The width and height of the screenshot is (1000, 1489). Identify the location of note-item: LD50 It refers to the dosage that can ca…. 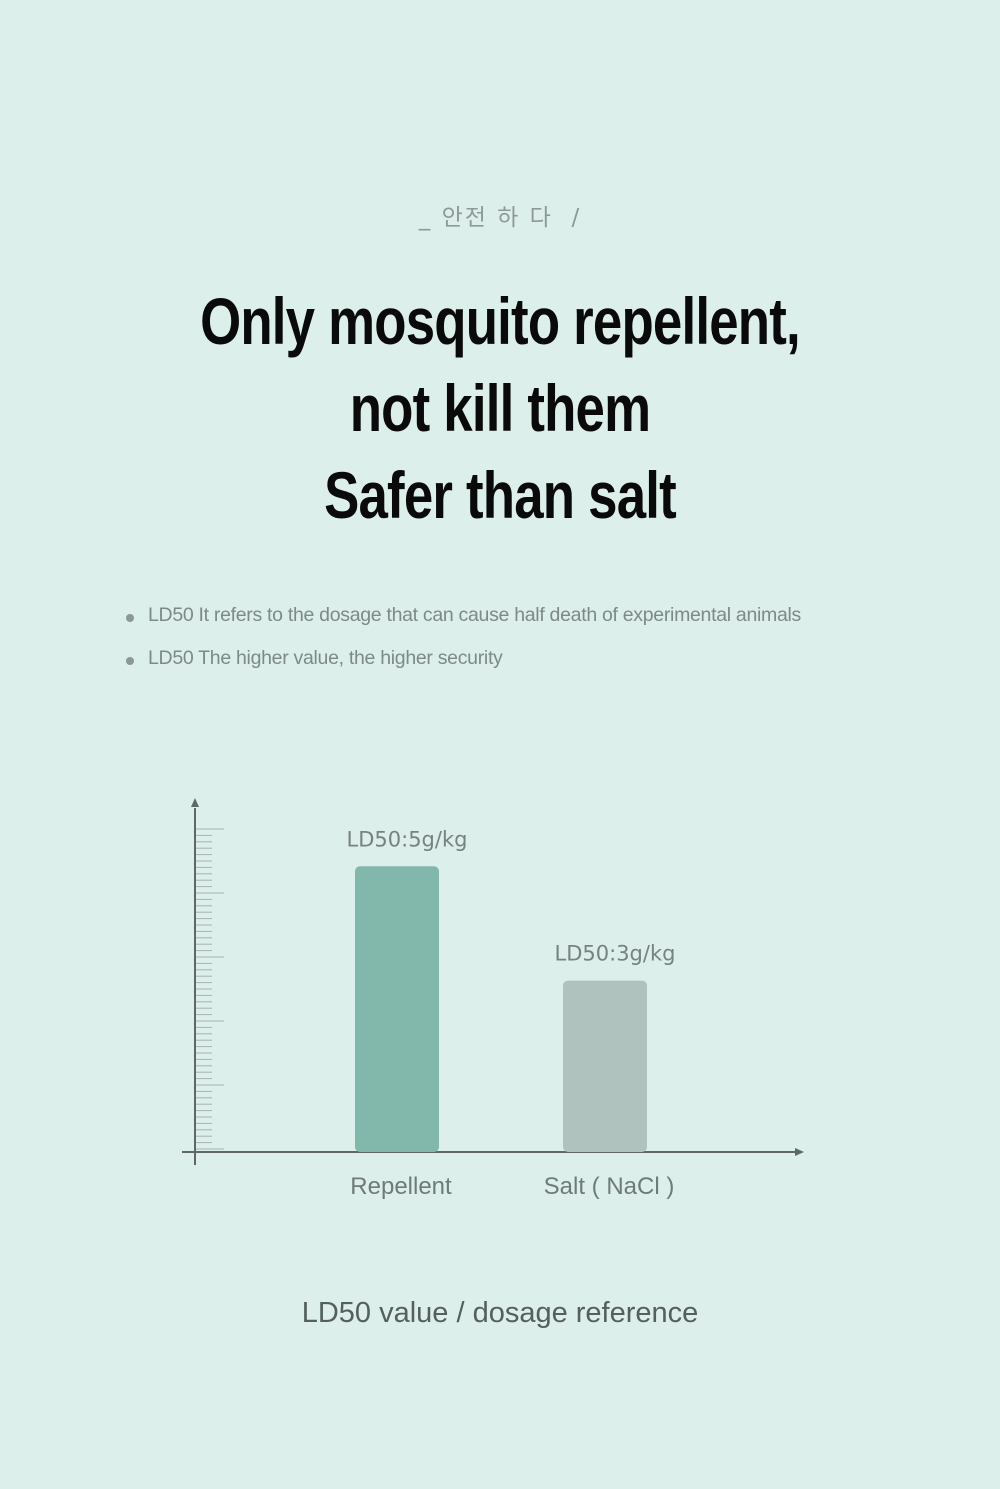
(462, 625).